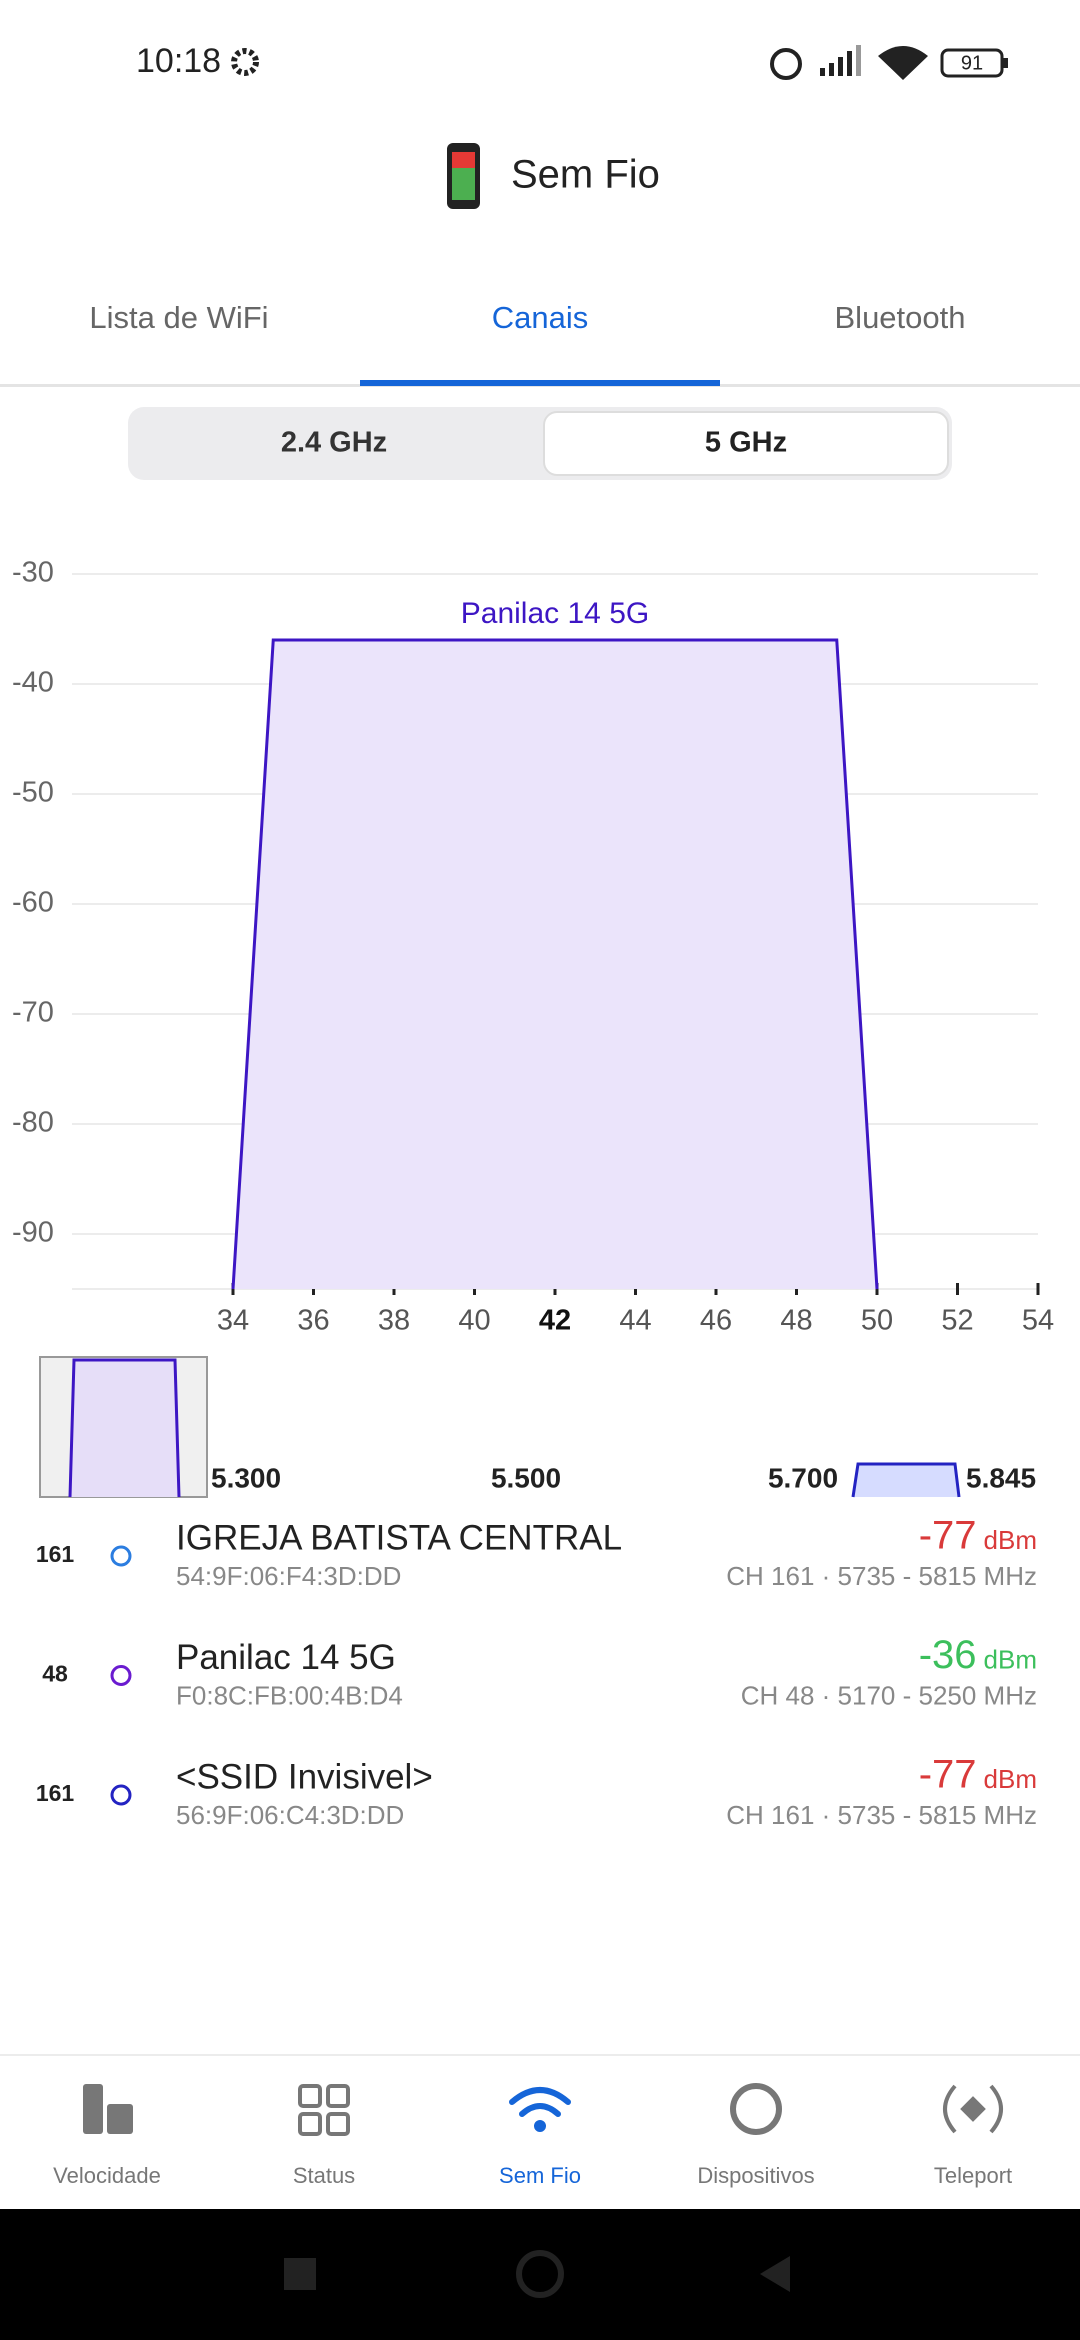  I want to click on y-tick-label: -30, so click(33, 573).